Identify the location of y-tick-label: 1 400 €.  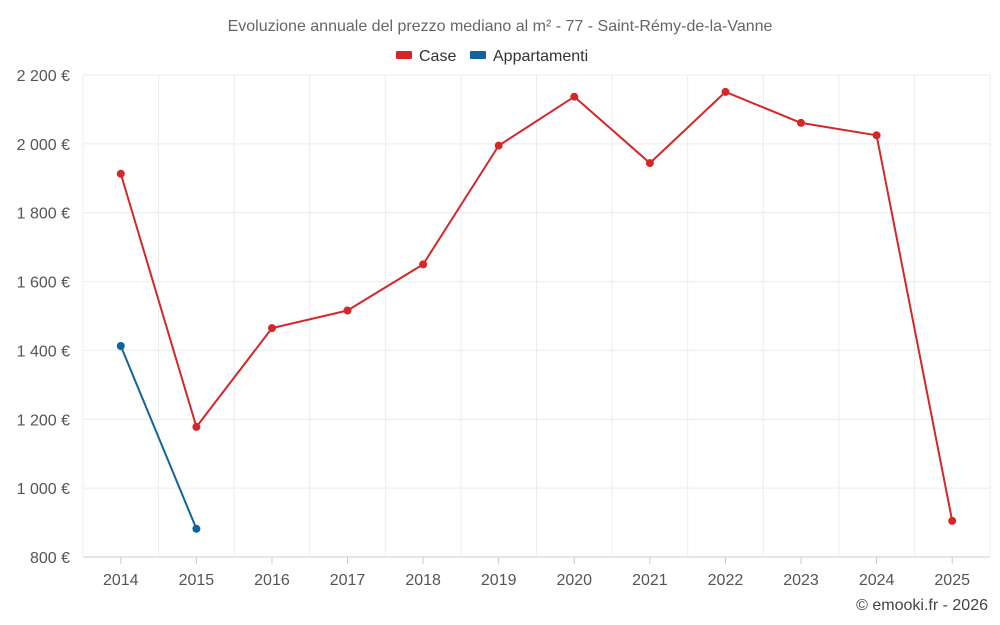
(43, 351).